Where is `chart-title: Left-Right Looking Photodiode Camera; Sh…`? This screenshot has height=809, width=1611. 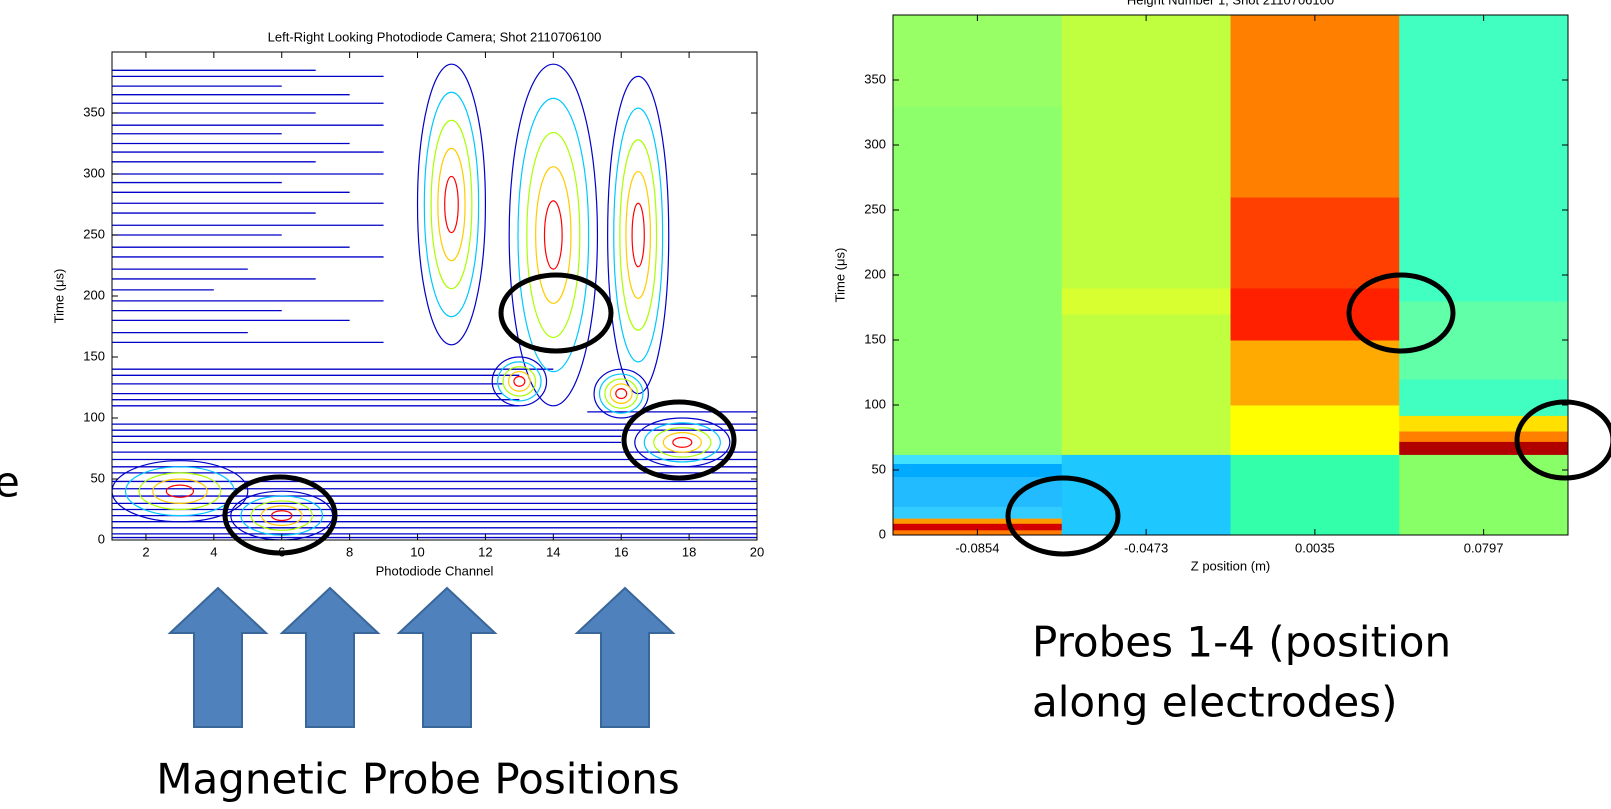
chart-title: Left-Right Looking Photodiode Camera; Sh… is located at coordinates (435, 36).